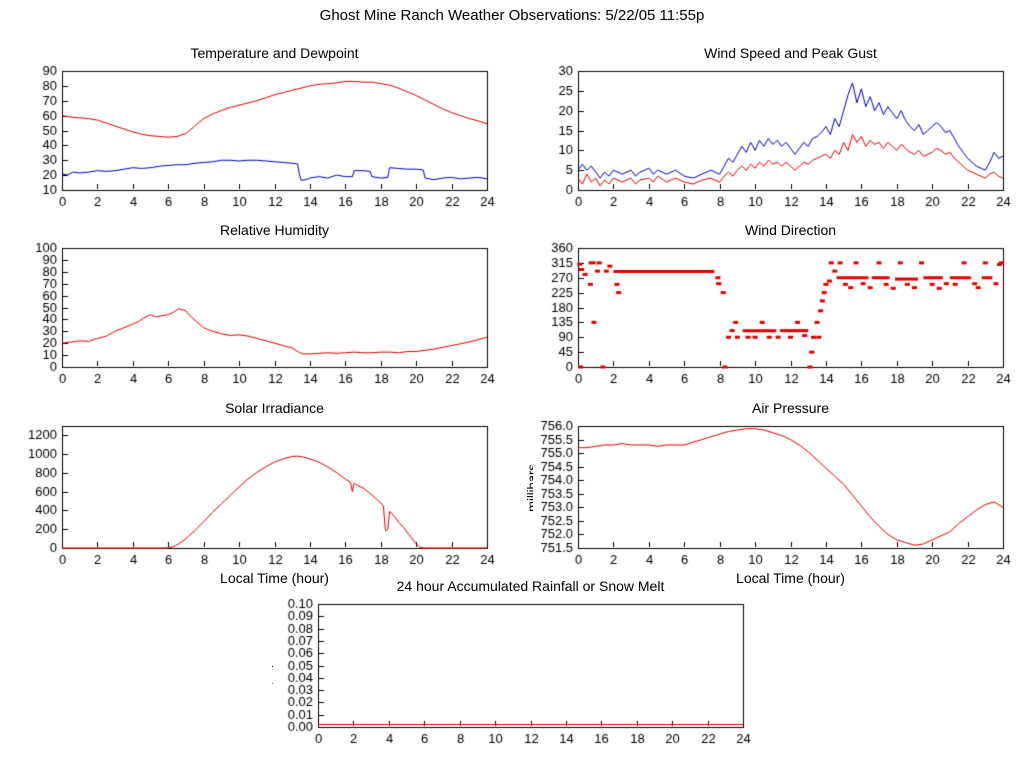 Image resolution: width=1024 pixels, height=768 pixels. Describe the element at coordinates (790, 408) in the screenshot. I see `chart-title: Air Pressure` at that location.